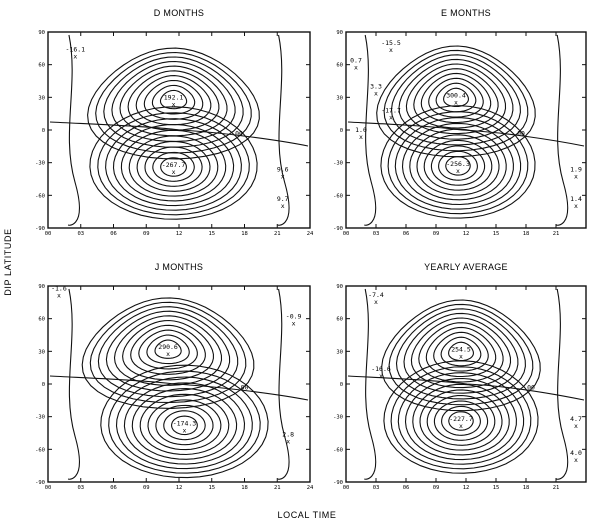 This screenshot has width=605, height=524. I want to click on x-tick-label: 12, so click(179, 488).